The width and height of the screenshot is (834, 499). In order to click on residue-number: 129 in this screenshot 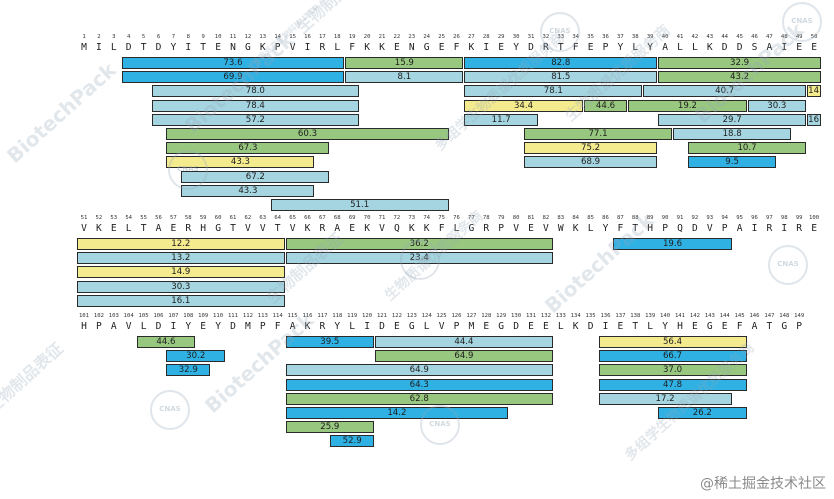, I will do `click(501, 316)`.